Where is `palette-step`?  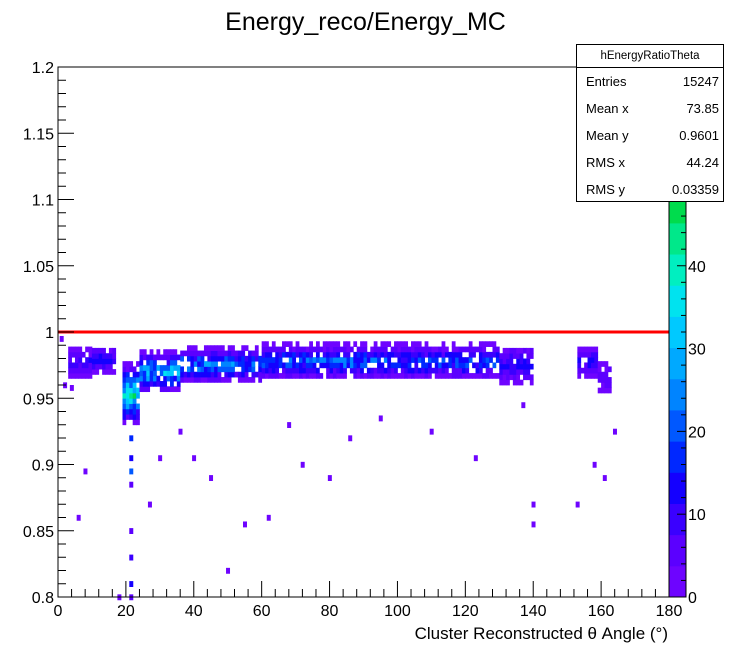 palette-step is located at coordinates (677, 550).